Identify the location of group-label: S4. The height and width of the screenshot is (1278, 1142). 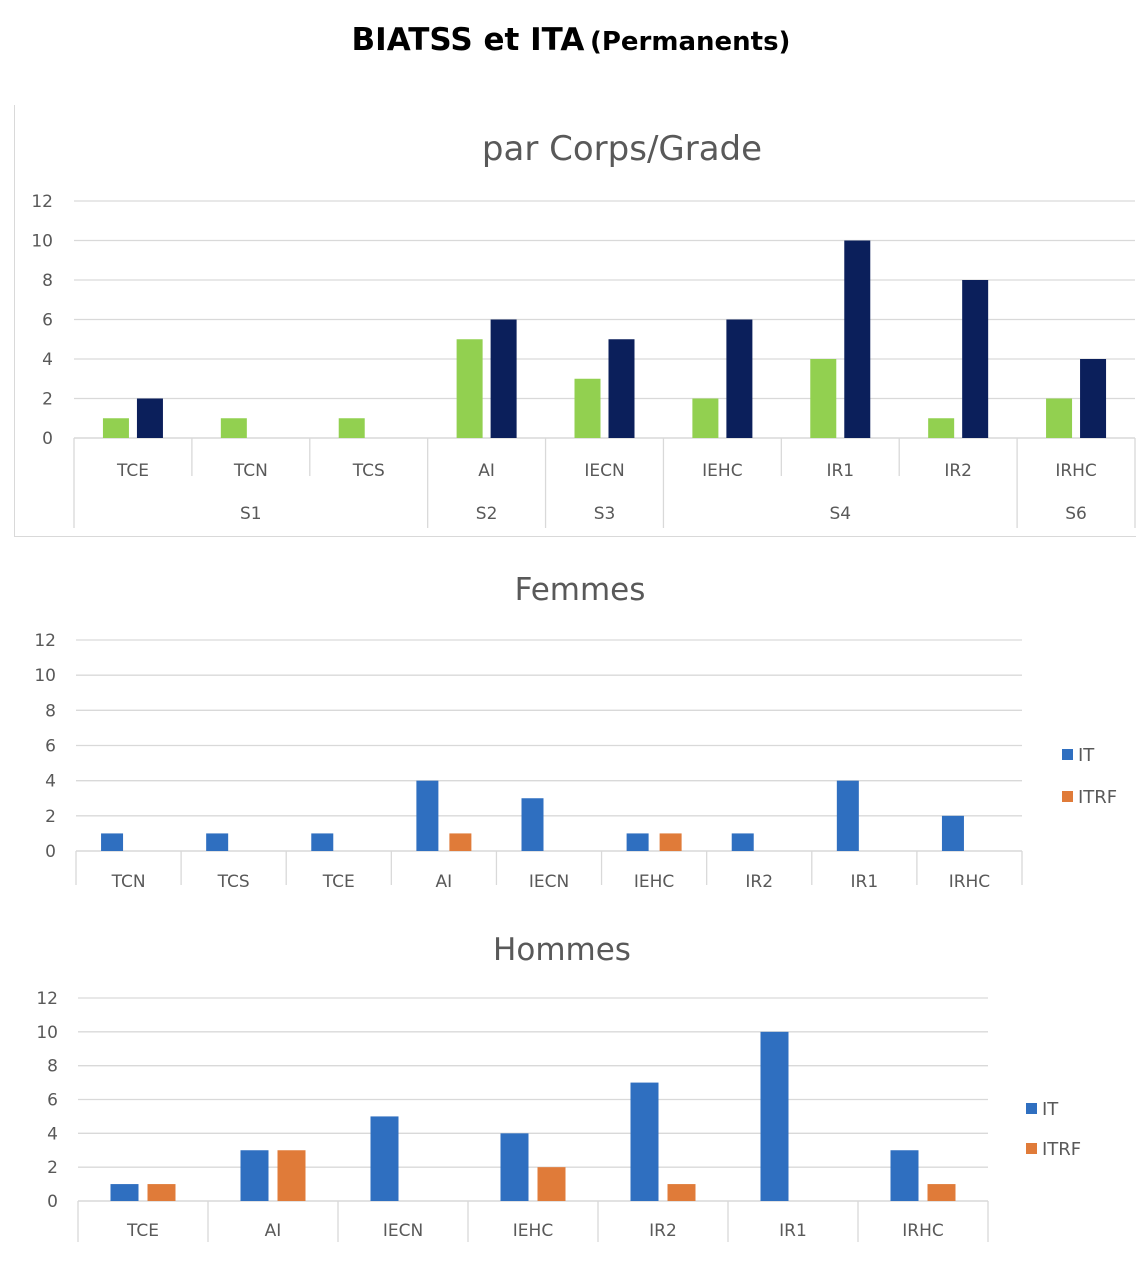
(840, 514).